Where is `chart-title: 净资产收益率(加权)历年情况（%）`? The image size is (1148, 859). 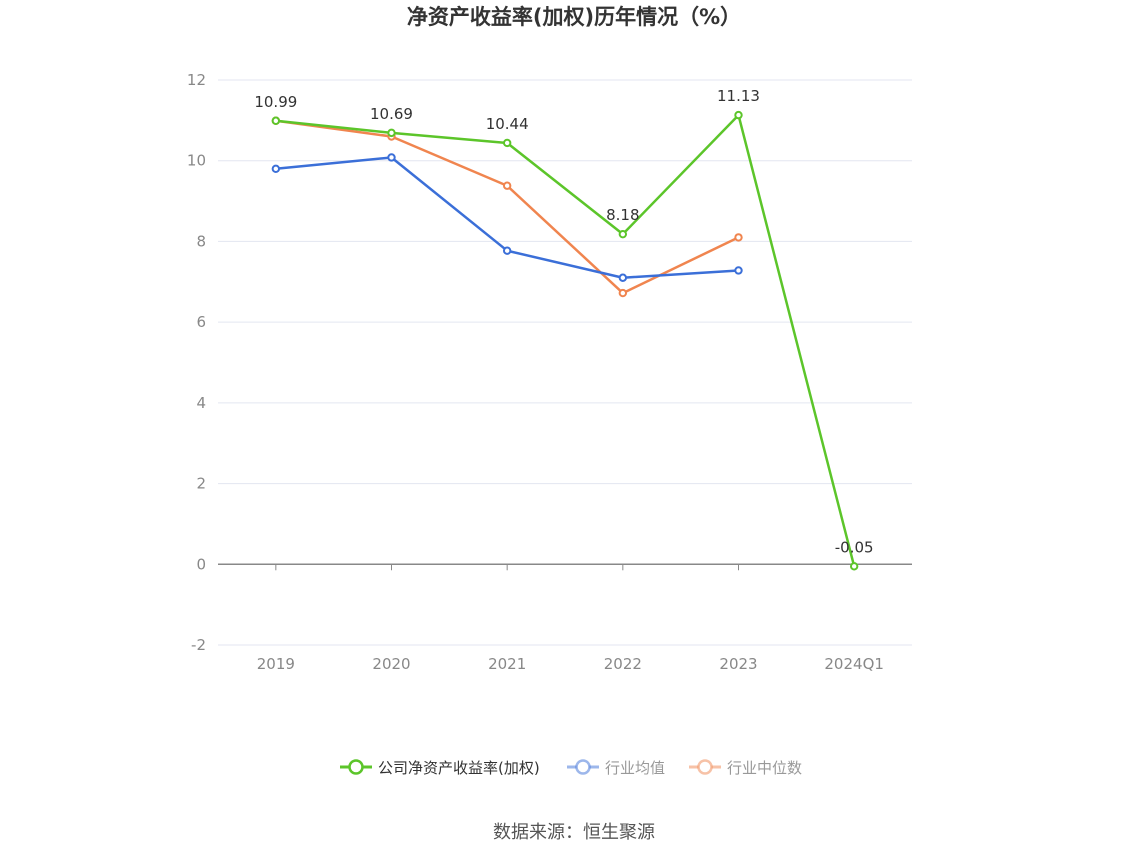 chart-title: 净资产收益率(加权)历年情况（%） is located at coordinates (574, 17).